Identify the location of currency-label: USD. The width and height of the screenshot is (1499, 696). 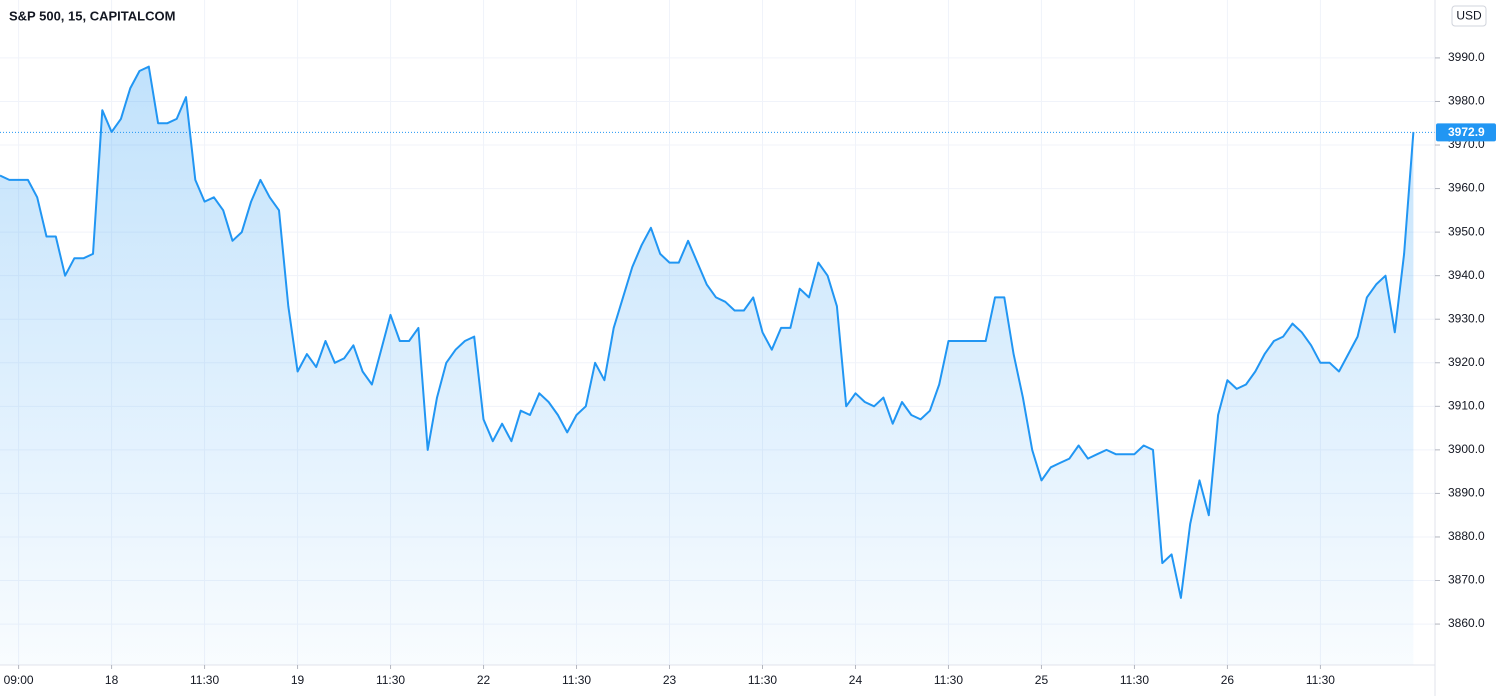
(1469, 16).